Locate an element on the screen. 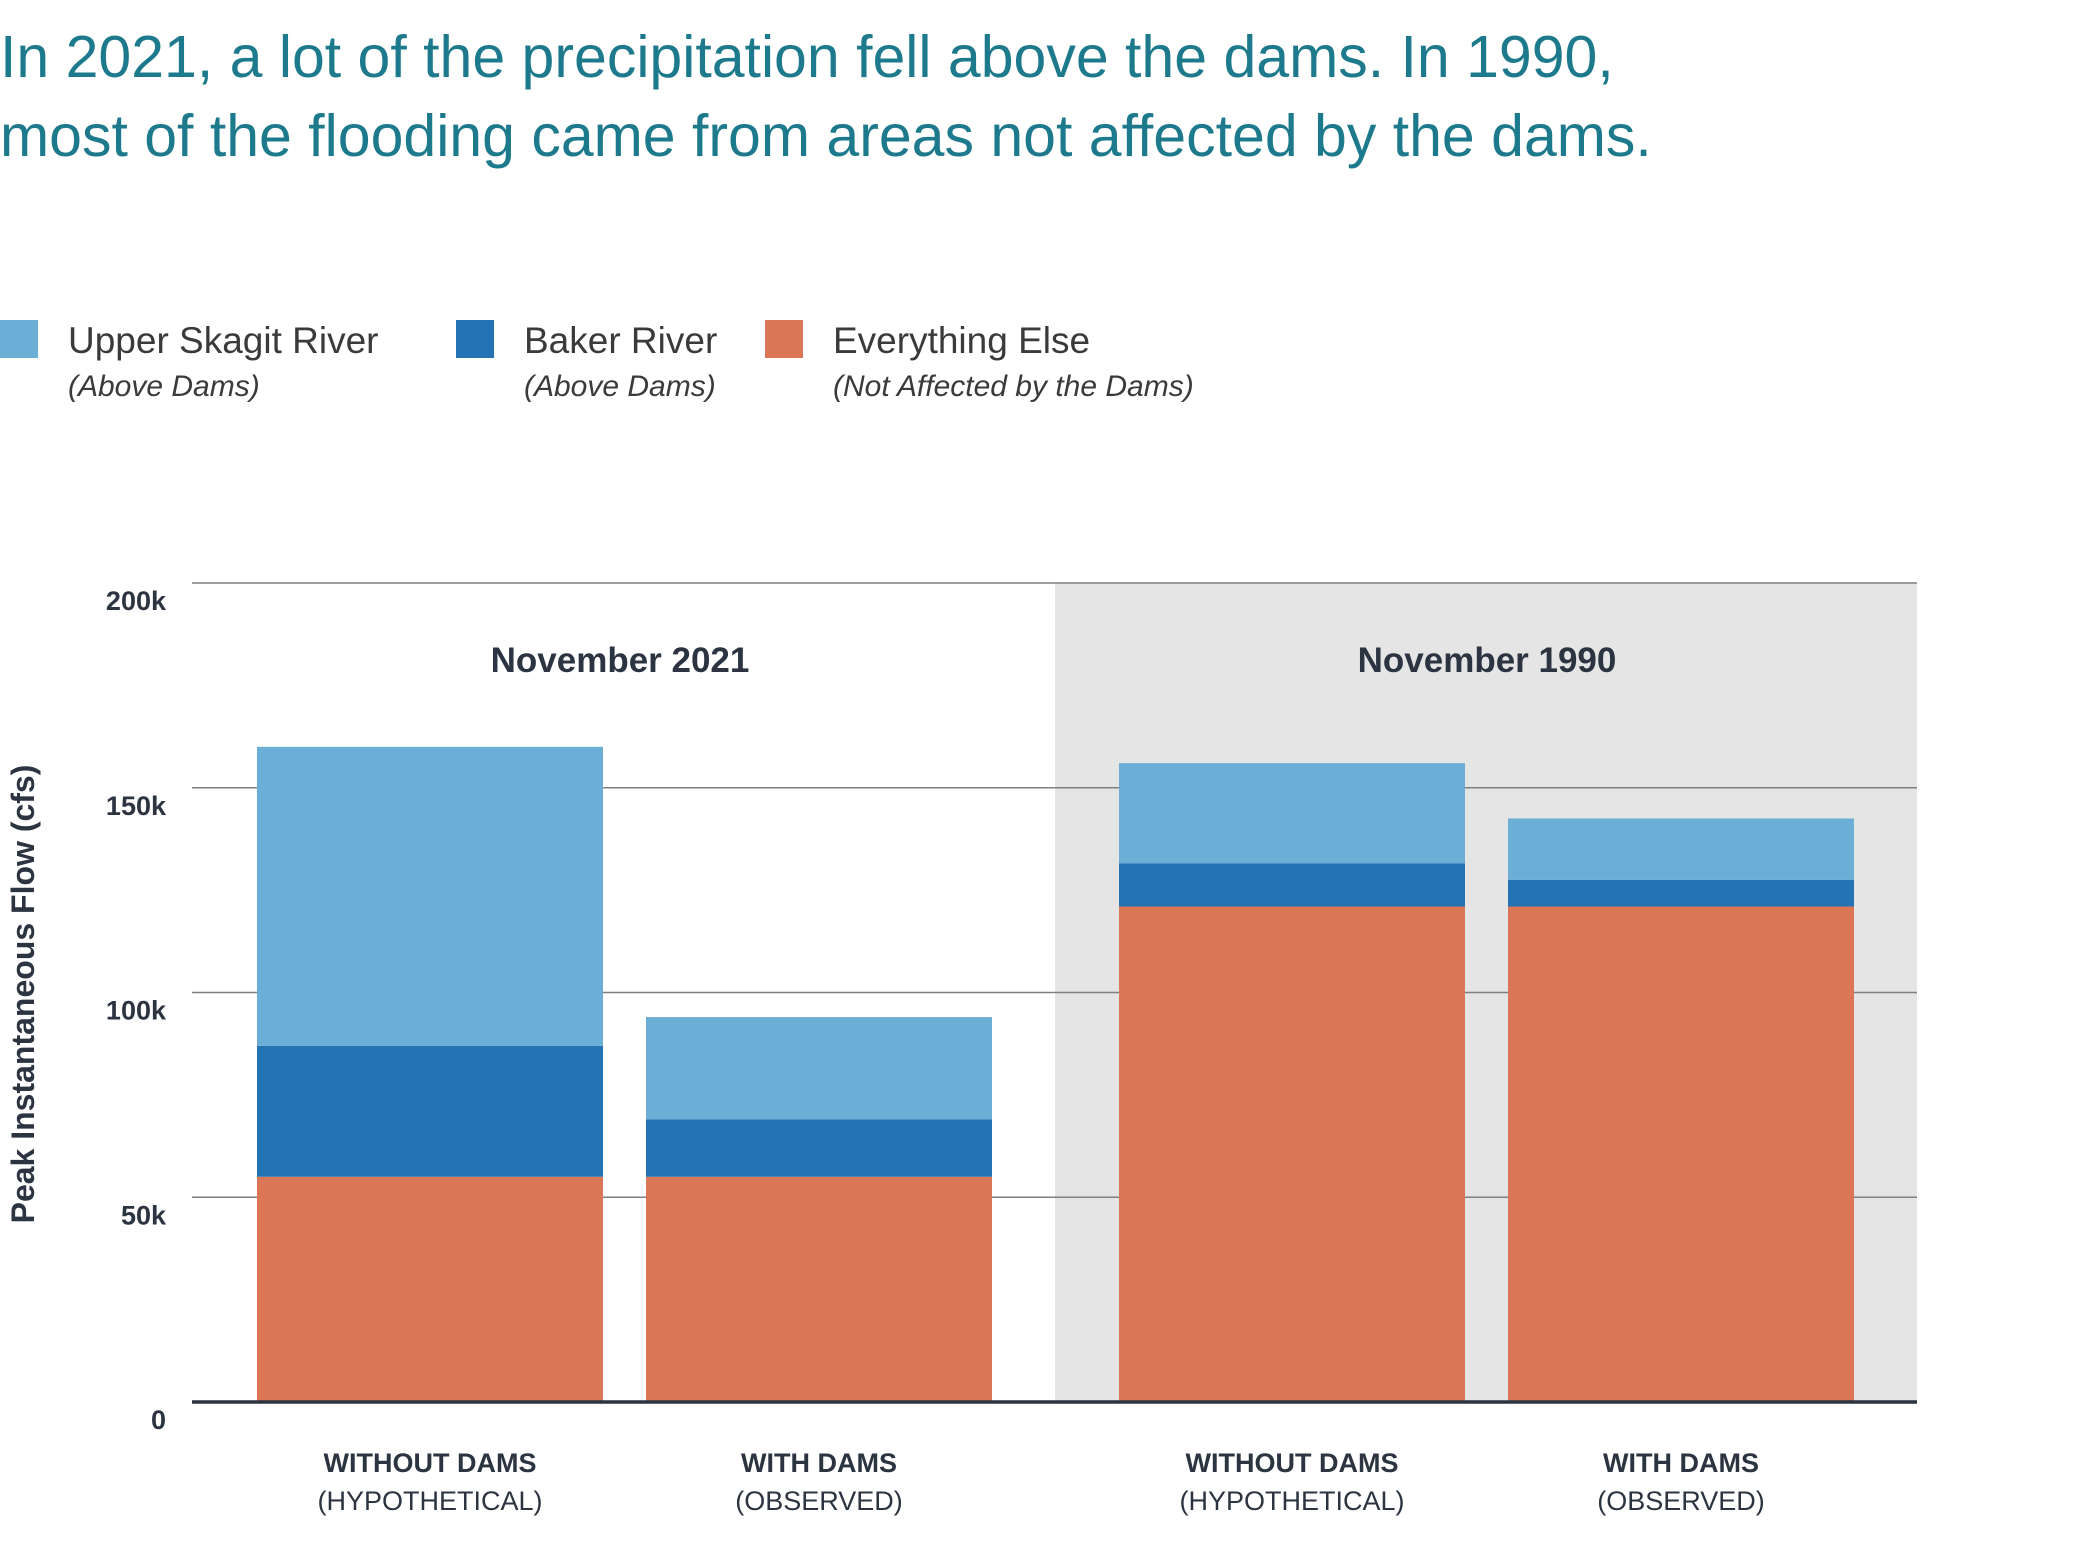 This screenshot has height=1550, width=2100. y-tick-label-1: 50k is located at coordinates (144, 1215).